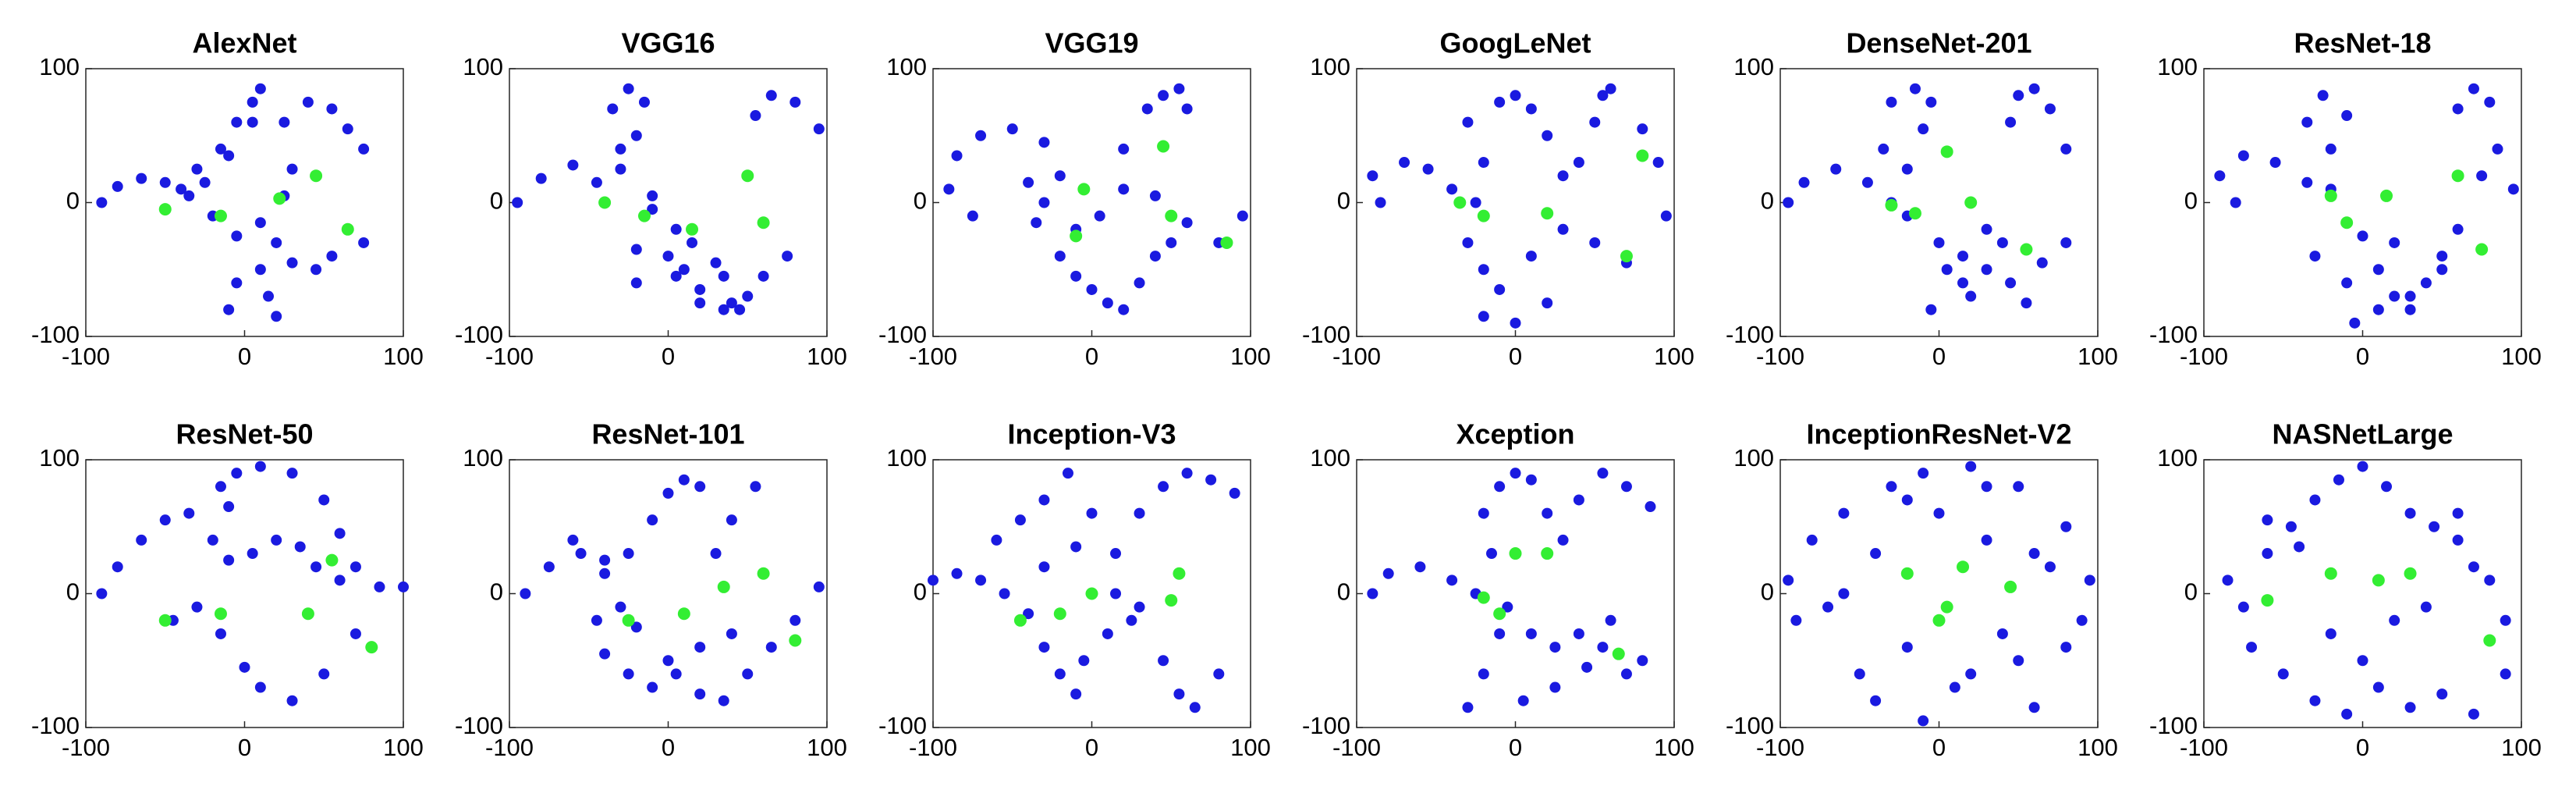 The height and width of the screenshot is (804, 2576). What do you see at coordinates (1074, 199) in the screenshot?
I see `subplot: VGG19 -100 0 100 -100 0 100` at bounding box center [1074, 199].